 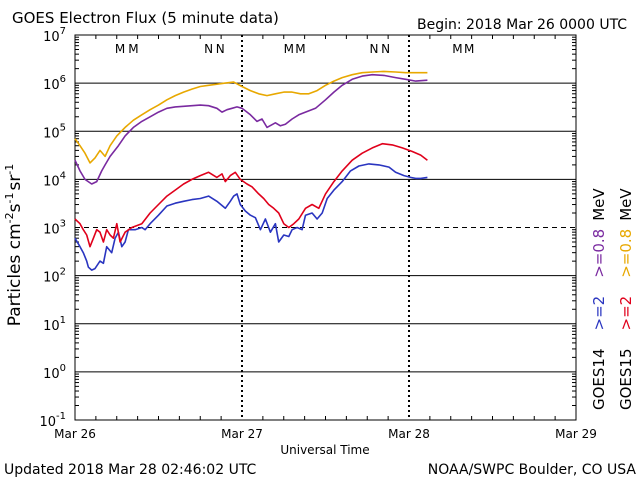 What do you see at coordinates (54, 372) in the screenshot?
I see `y-tick-label: 10⁰` at bounding box center [54, 372].